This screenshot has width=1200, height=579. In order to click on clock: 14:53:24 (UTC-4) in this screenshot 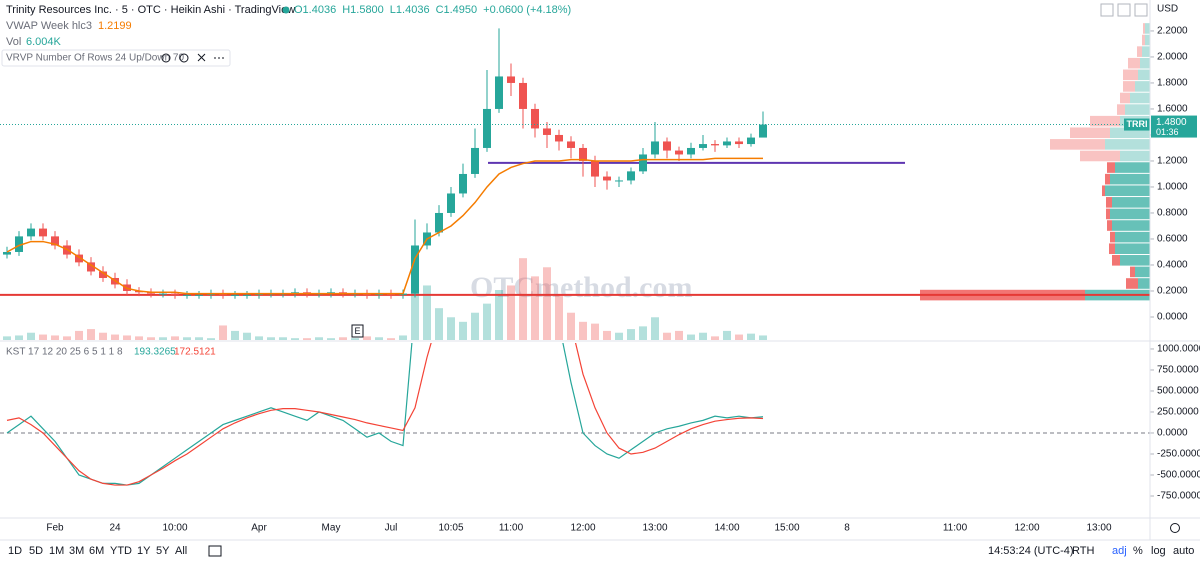, I will do `click(1031, 551)`.